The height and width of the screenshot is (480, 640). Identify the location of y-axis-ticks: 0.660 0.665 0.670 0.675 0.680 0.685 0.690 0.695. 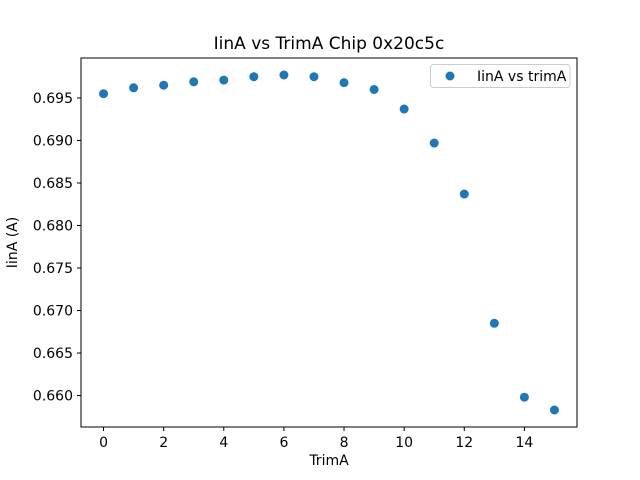
(57, 248).